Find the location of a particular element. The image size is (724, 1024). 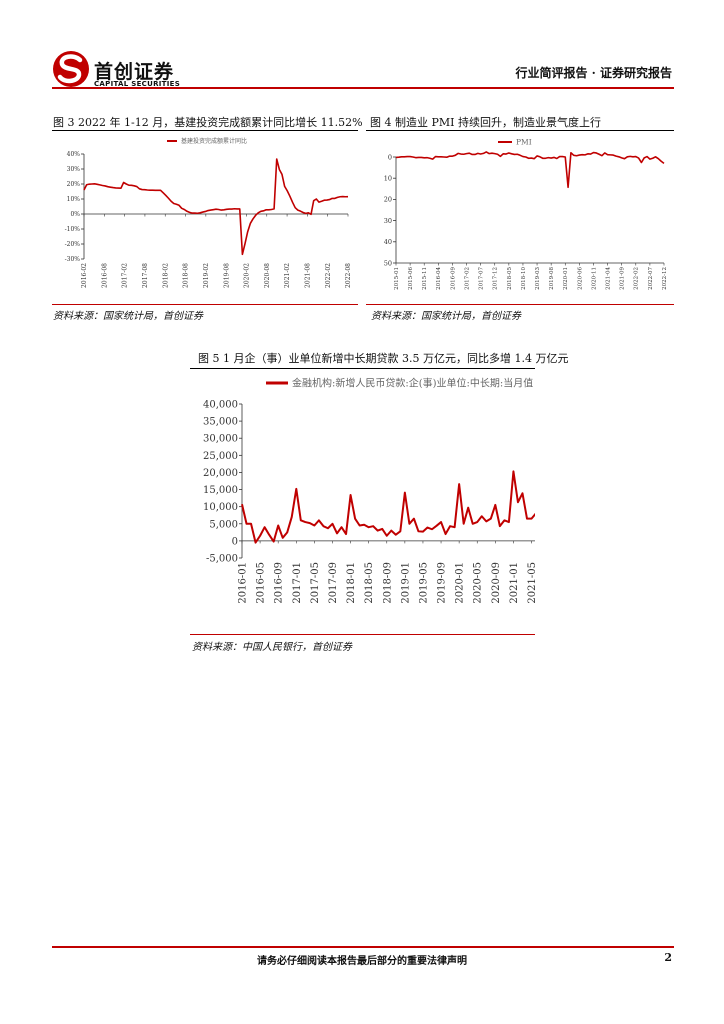

y-tick-label: 20% is located at coordinates (74, 184).